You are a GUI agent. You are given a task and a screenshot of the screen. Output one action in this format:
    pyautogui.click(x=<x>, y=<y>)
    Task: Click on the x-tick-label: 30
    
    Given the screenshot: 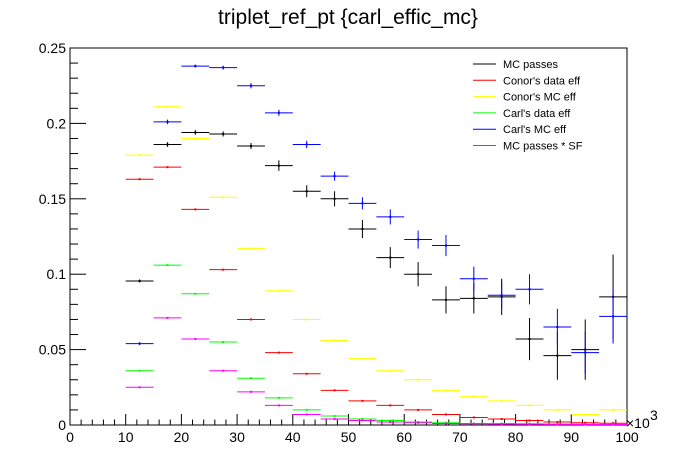 What is the action you would take?
    pyautogui.click(x=237, y=437)
    